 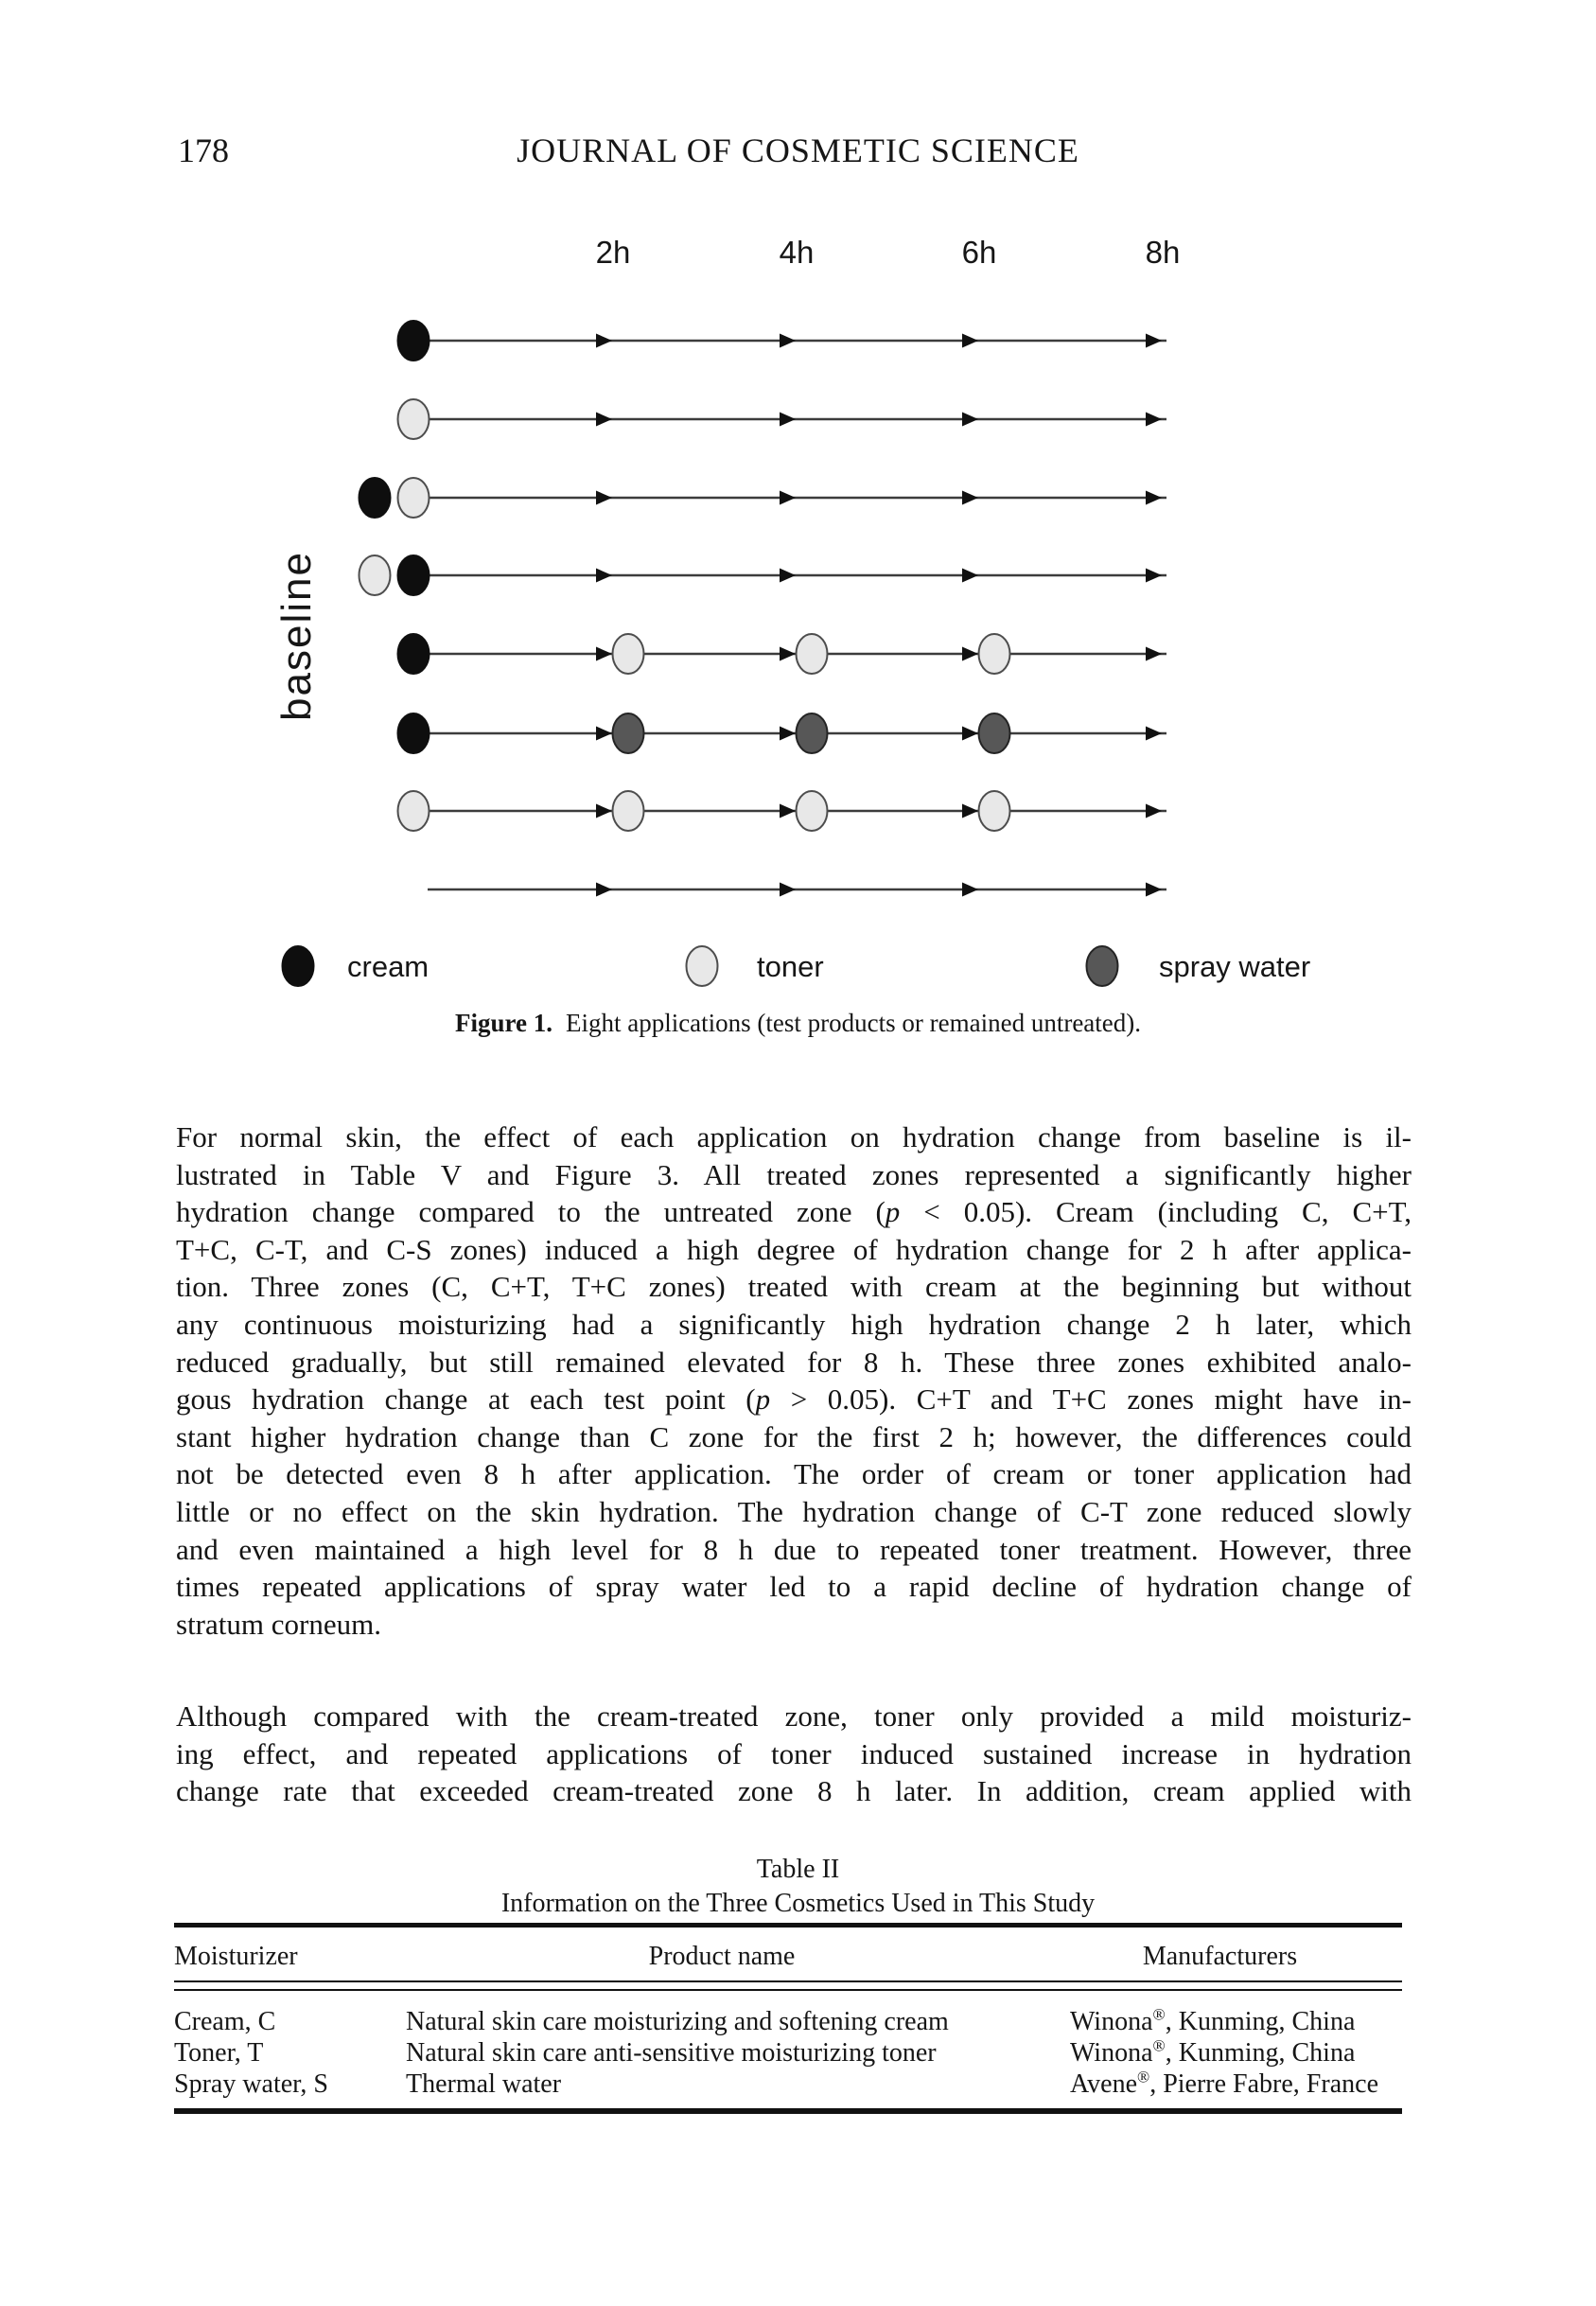 I want to click on table-cell: Thermal water, so click(x=484, y=2084).